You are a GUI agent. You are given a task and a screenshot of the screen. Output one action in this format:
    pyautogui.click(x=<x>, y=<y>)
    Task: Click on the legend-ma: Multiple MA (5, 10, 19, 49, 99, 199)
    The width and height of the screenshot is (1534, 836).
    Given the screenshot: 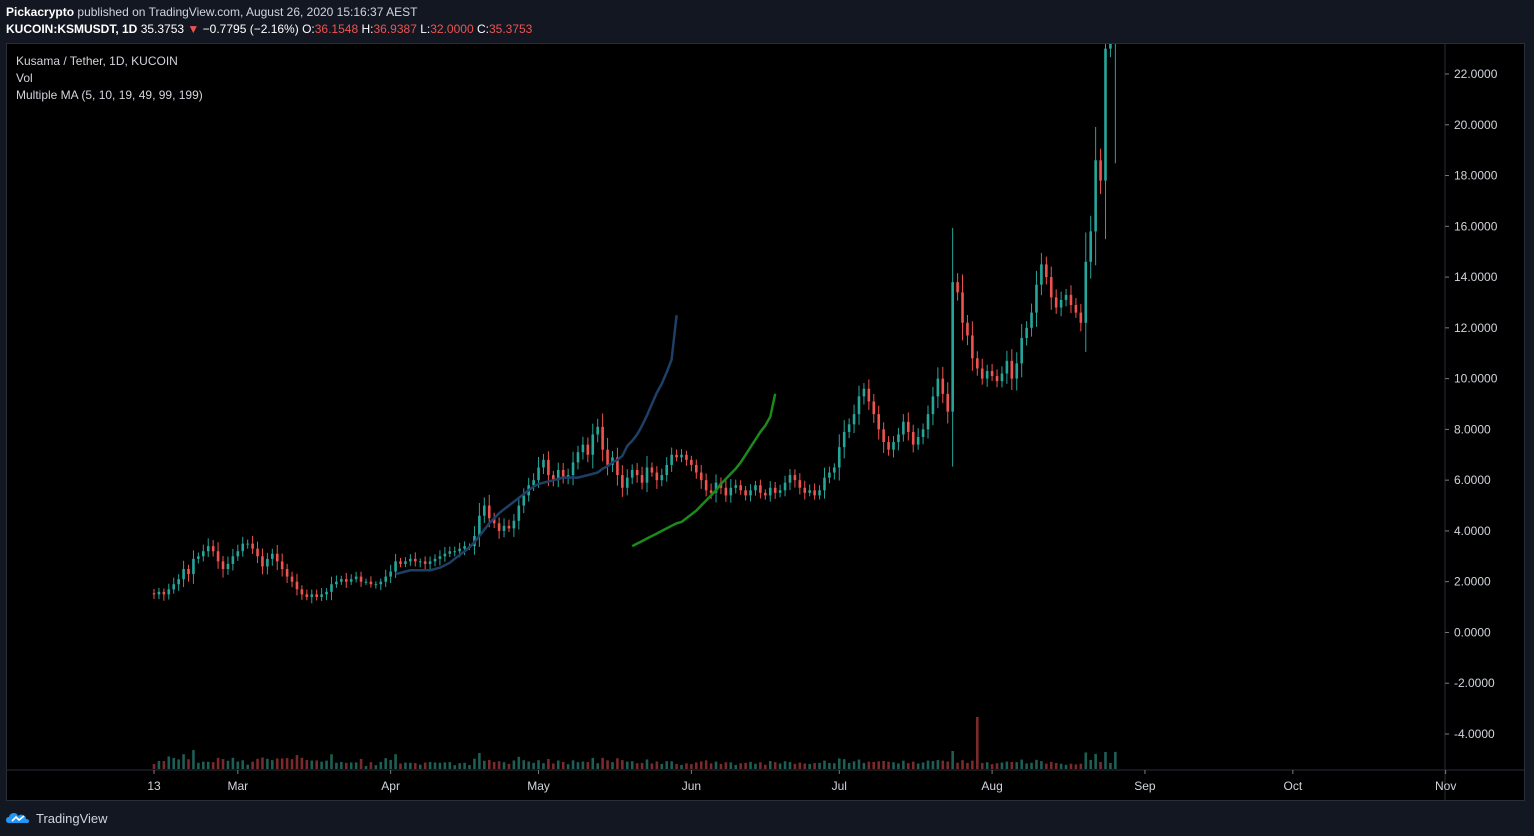 What is the action you would take?
    pyautogui.click(x=109, y=95)
    